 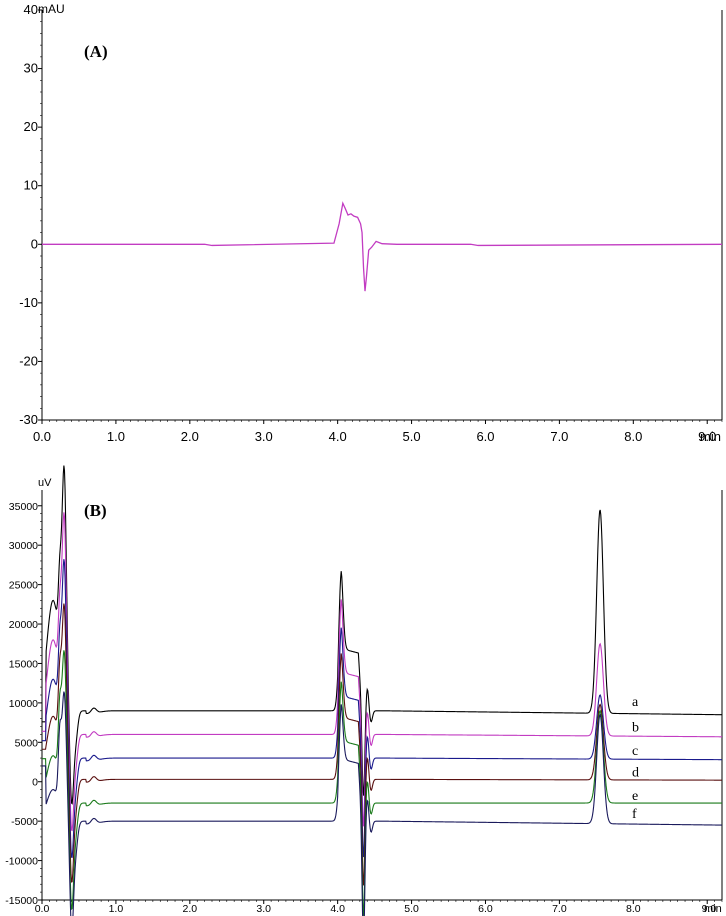 What do you see at coordinates (24, 822) in the screenshot?
I see `y-tick-label: -5000` at bounding box center [24, 822].